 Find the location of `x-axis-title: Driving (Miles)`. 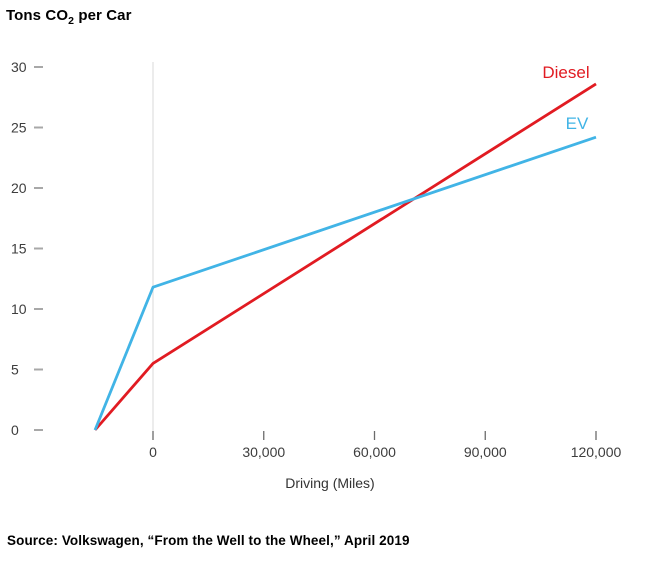

x-axis-title: Driving (Miles) is located at coordinates (329, 483).